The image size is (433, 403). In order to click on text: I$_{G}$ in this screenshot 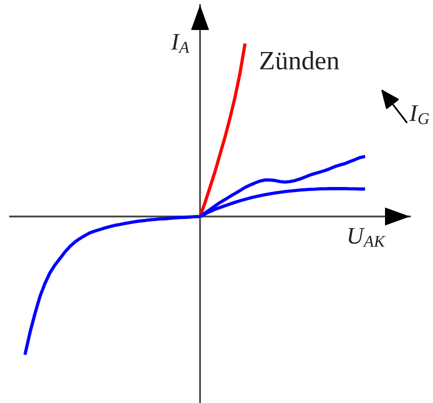, I will do `click(419, 114)`.